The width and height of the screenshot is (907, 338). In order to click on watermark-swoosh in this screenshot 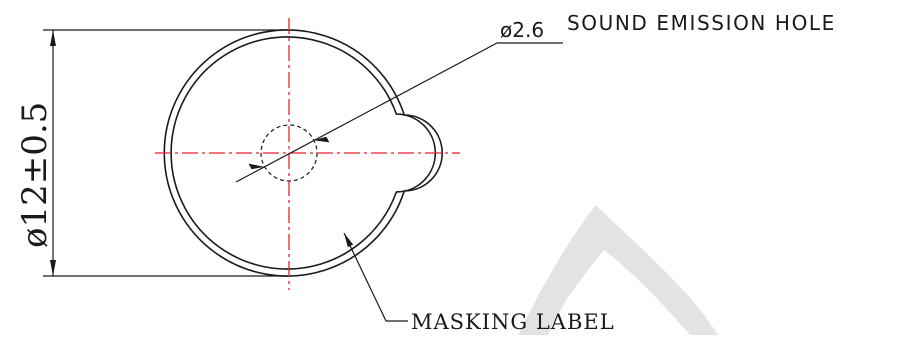, I will do `click(618, 270)`.